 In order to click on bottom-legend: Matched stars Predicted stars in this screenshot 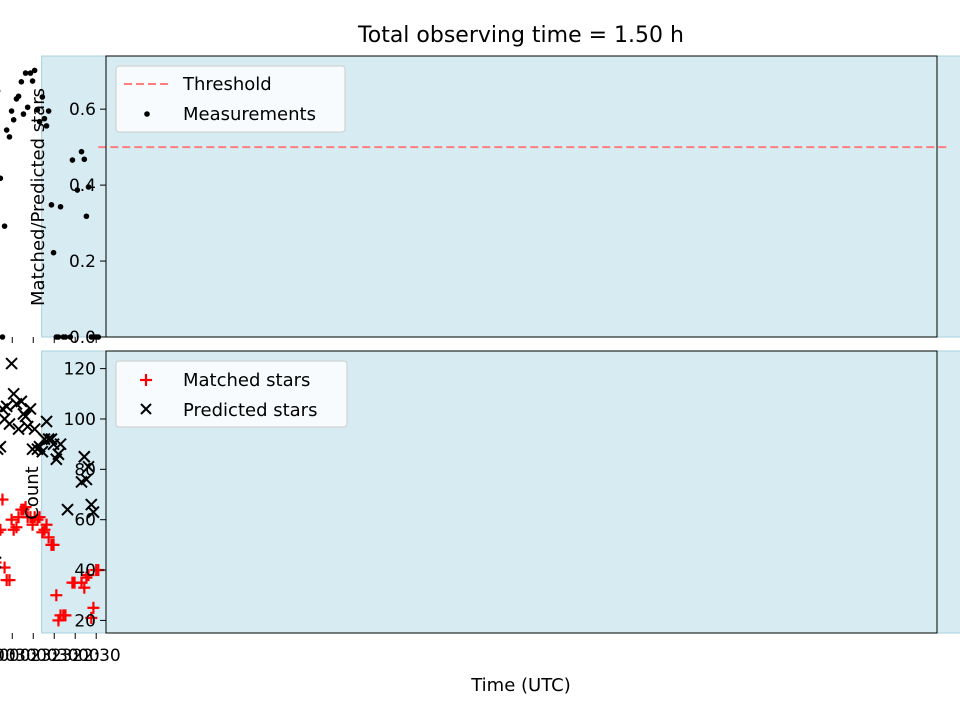, I will do `click(231, 394)`.